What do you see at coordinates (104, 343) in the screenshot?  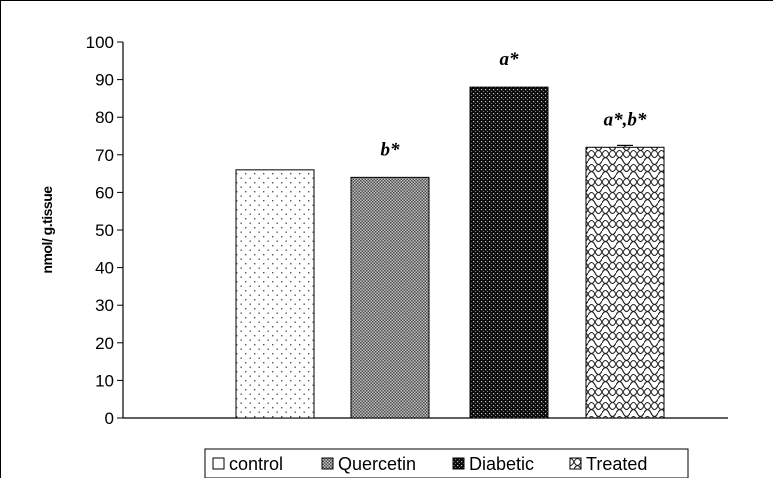 I see `y-tick-label: 20` at bounding box center [104, 343].